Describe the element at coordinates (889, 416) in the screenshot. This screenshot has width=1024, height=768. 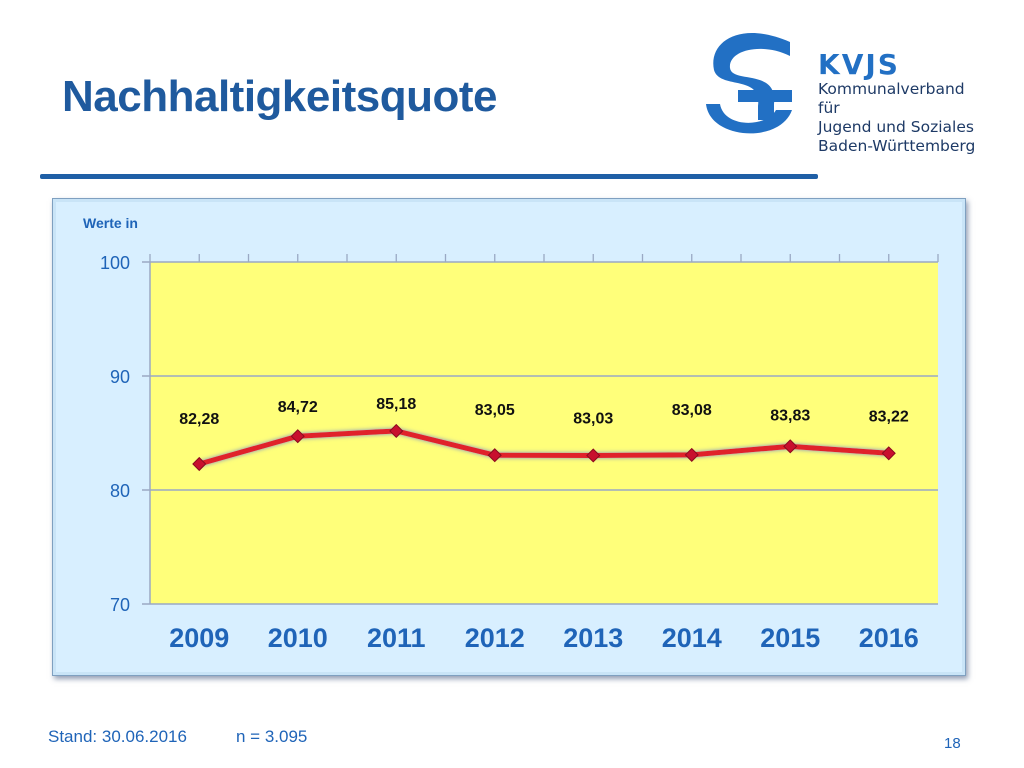
I see `data-label: 83,22` at that location.